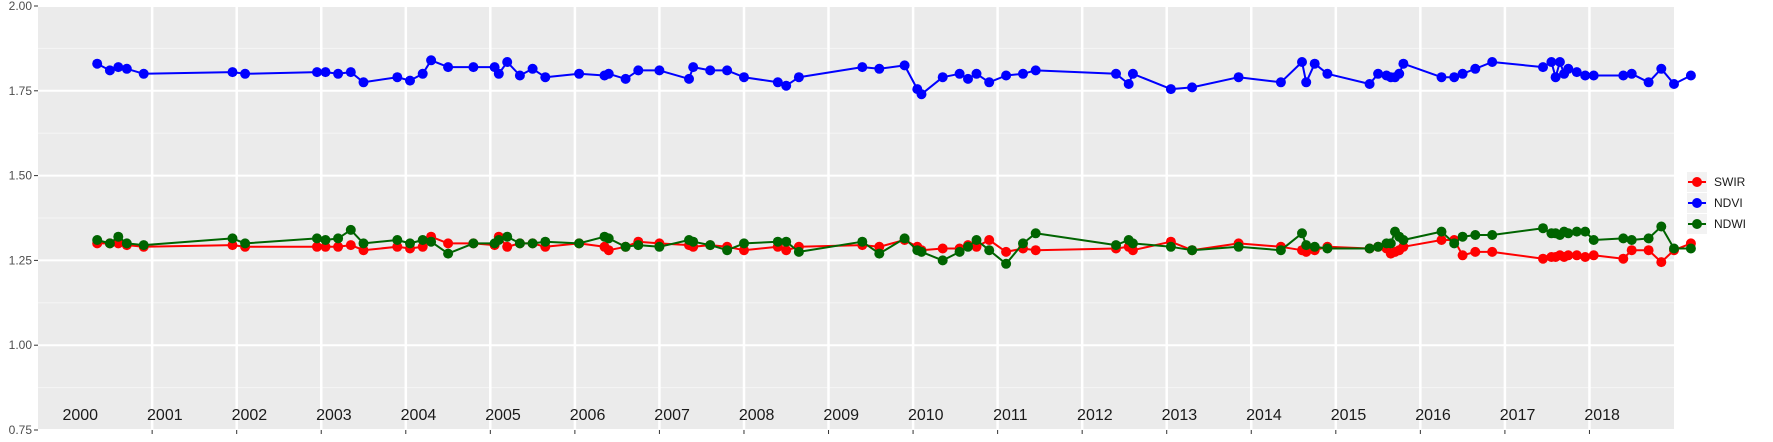  What do you see at coordinates (21, 6) in the screenshot?
I see `y-tick-label: 2.00` at bounding box center [21, 6].